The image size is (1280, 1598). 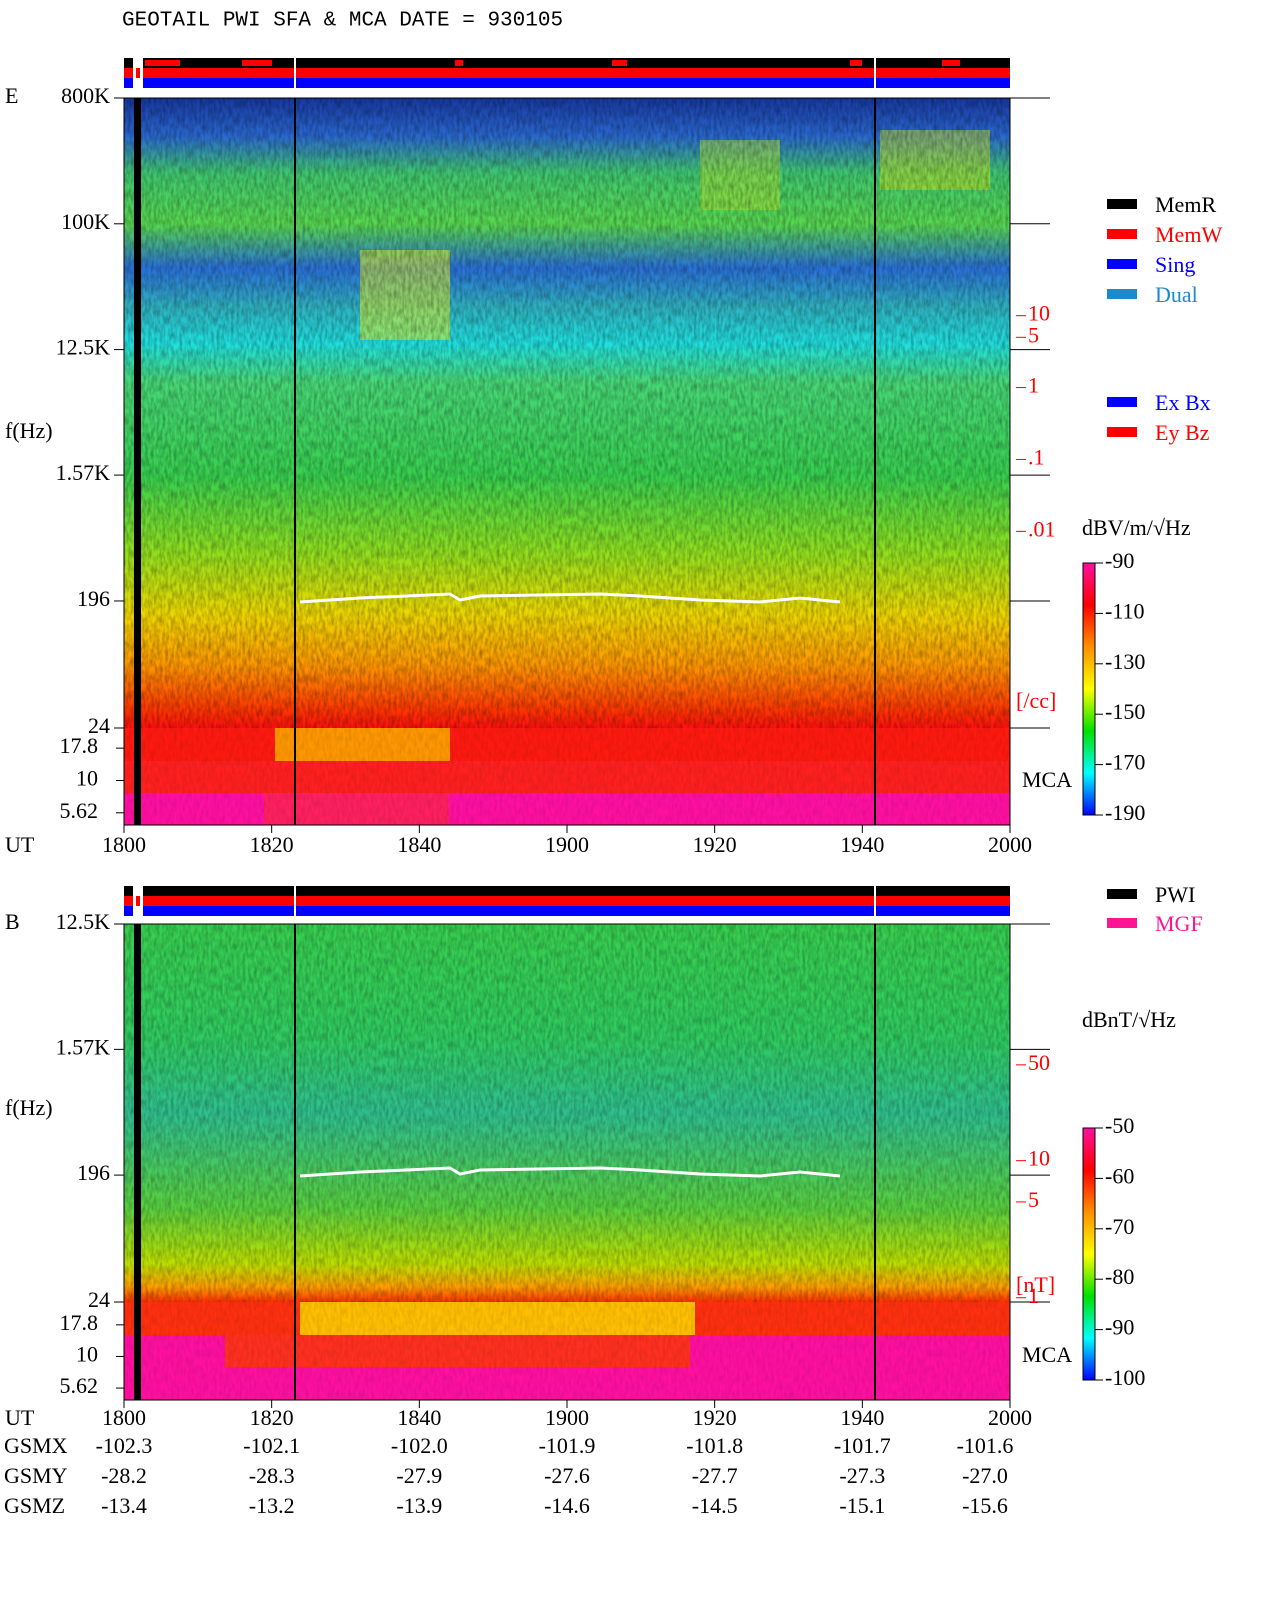 I want to click on orbit-label: GSMZ, so click(x=34, y=1505).